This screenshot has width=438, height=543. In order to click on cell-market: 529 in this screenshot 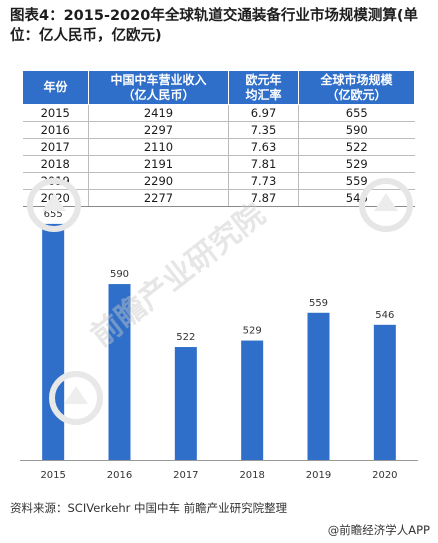, I will do `click(356, 164)`.